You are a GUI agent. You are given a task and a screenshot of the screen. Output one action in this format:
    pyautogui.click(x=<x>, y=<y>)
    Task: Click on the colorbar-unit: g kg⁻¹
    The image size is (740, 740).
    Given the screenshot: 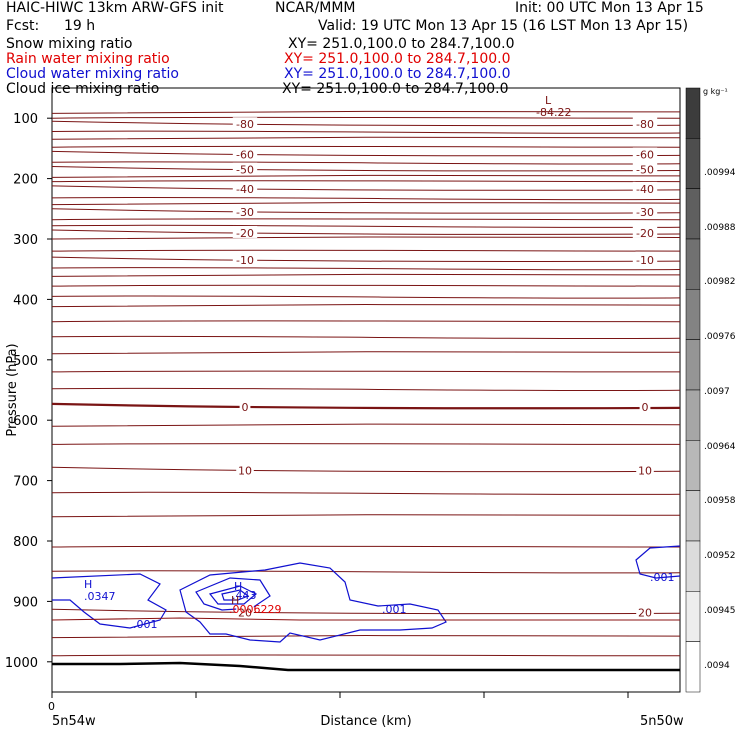 What is the action you would take?
    pyautogui.click(x=715, y=91)
    